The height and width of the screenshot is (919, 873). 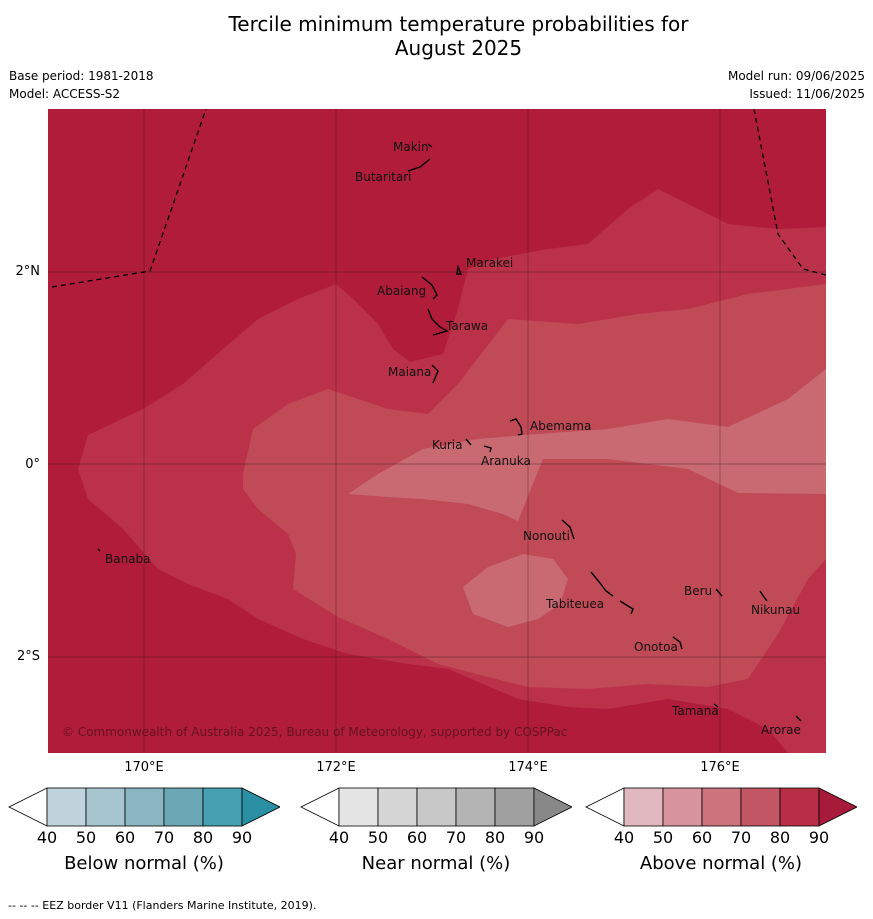 What do you see at coordinates (775, 610) in the screenshot?
I see `island-label-nikunau: Nikunau` at bounding box center [775, 610].